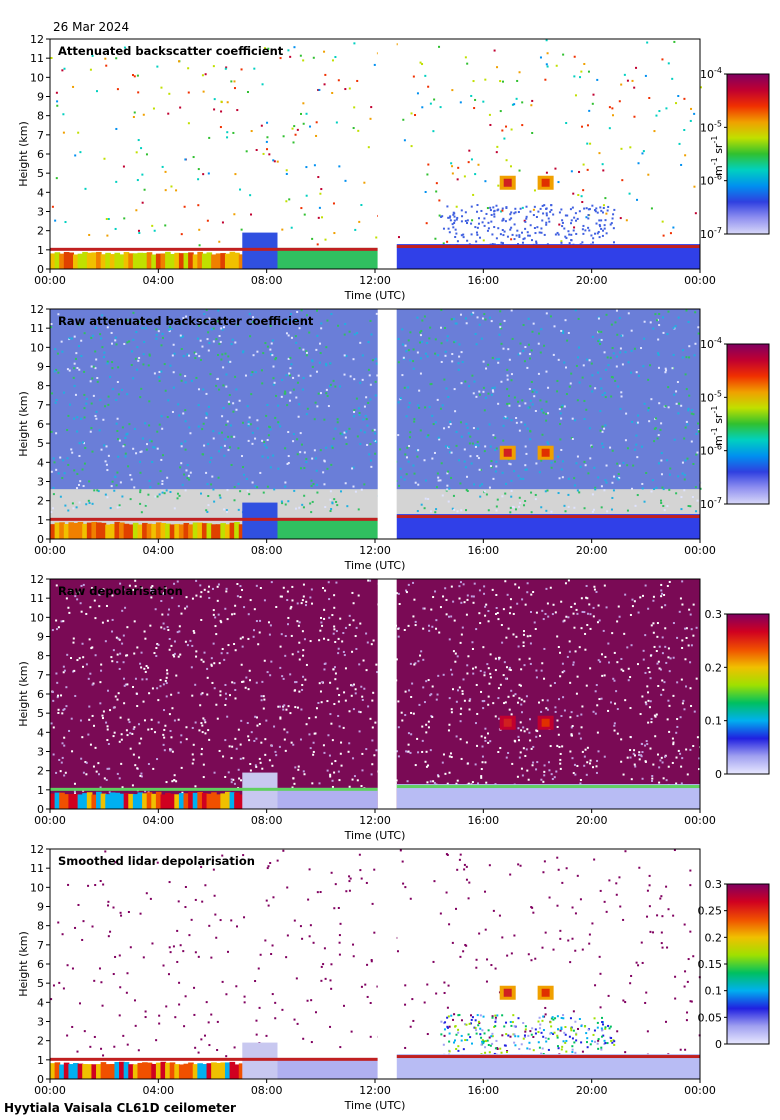 The height and width of the screenshot is (1120, 780). Describe the element at coordinates (507, 722) in the screenshot. I see `cloud-core` at that location.